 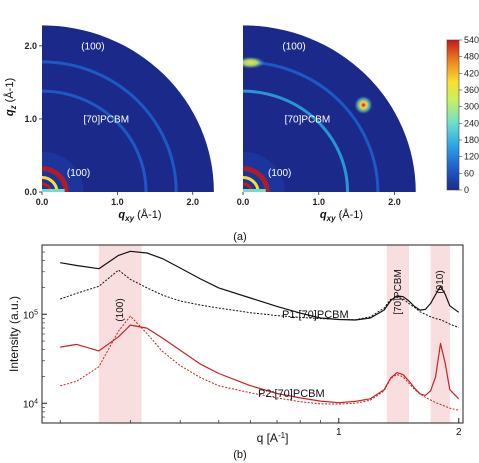 I want to click on line-xtick-label-1: 2, so click(x=459, y=432).